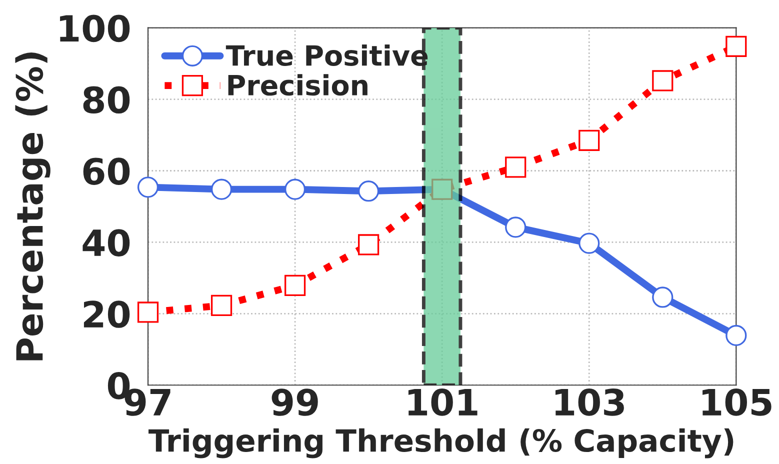 This screenshot has height=464, width=779. What do you see at coordinates (106, 100) in the screenshot?
I see `y-tick-label: 80` at bounding box center [106, 100].